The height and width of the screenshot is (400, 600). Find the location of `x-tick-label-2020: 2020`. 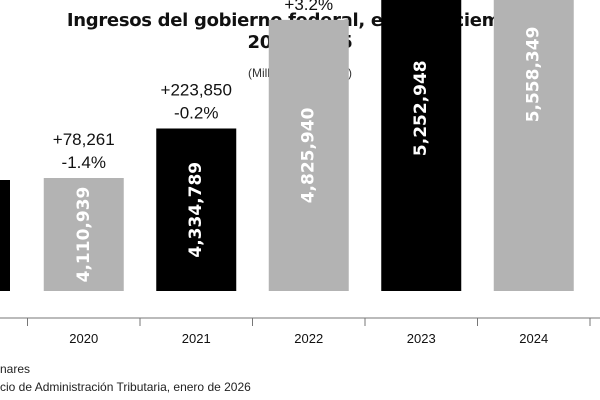

x-tick-label-2020: 2020 is located at coordinates (83, 338).